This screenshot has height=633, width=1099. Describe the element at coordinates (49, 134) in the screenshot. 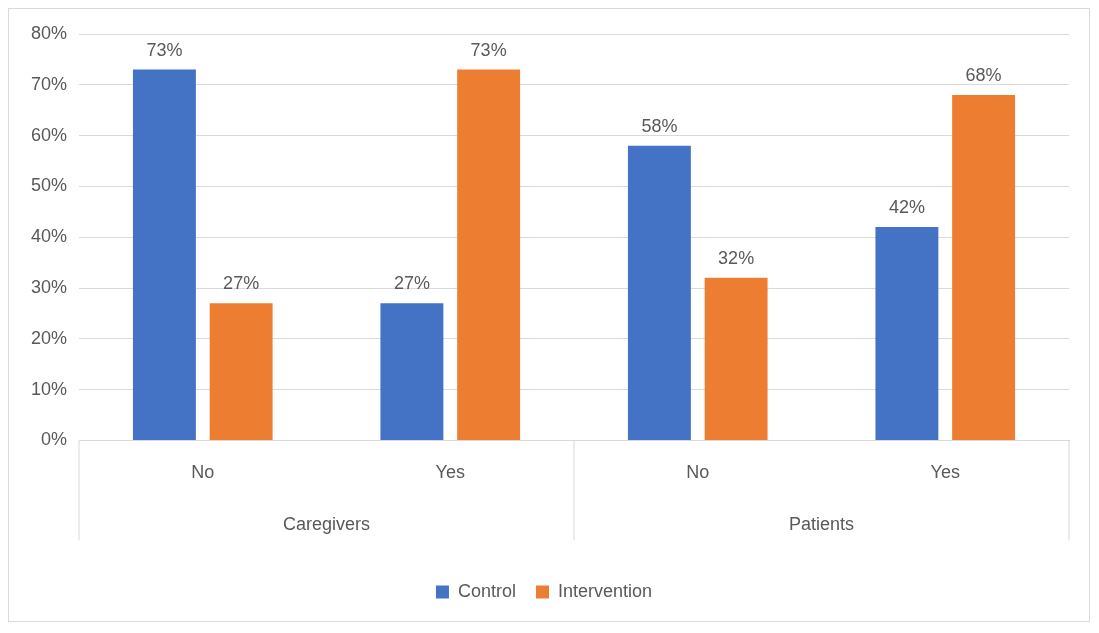

I see `y-tick-label: 60%` at that location.